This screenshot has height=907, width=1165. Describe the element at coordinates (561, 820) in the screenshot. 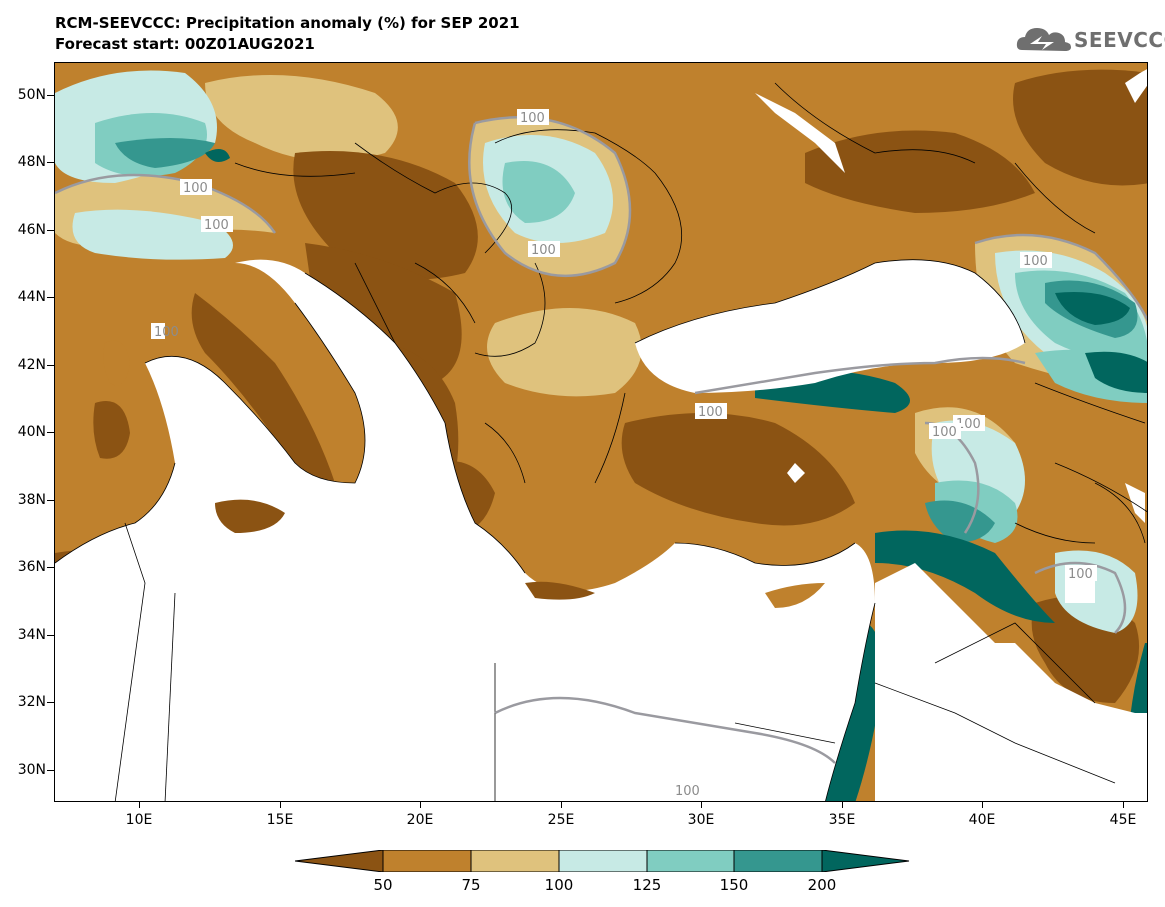

I see `lon-label: 25E` at that location.